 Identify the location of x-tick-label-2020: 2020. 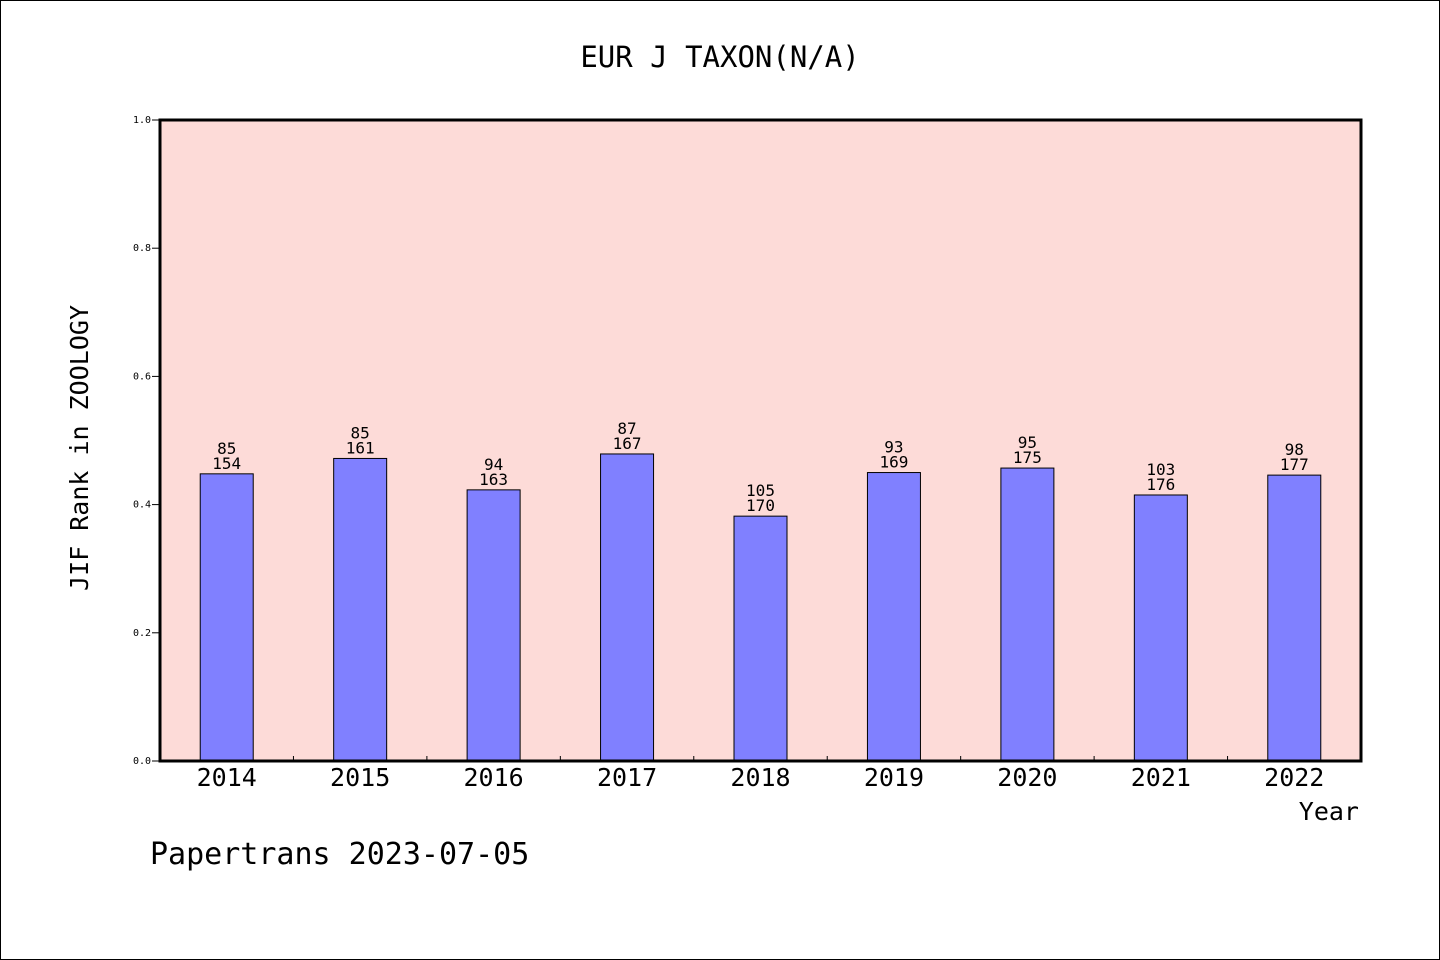
(1027, 777).